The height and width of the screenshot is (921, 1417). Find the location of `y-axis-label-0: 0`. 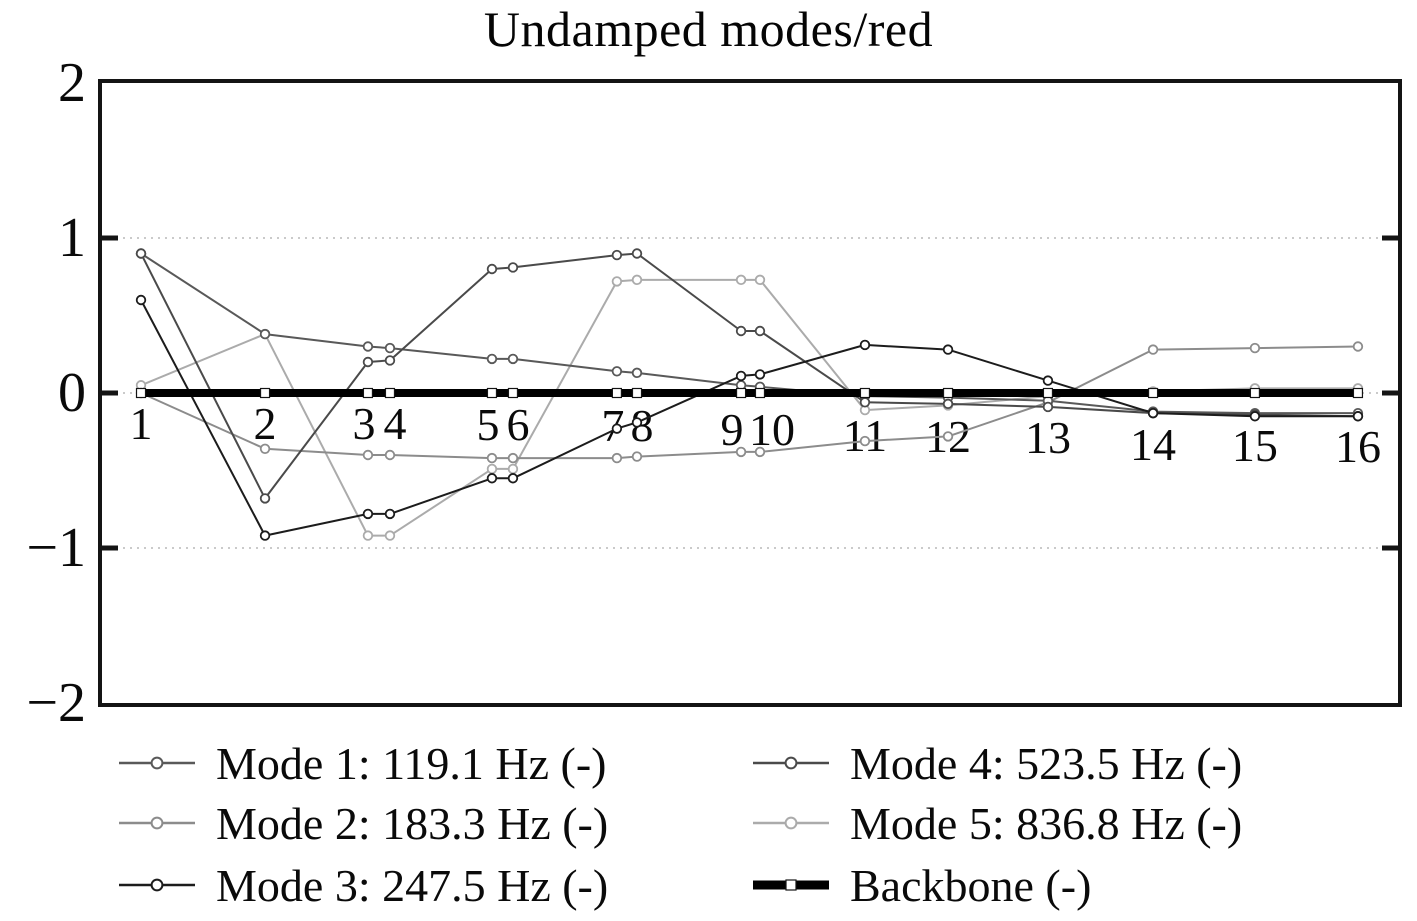

y-axis-label-0: 0 is located at coordinates (72, 393).